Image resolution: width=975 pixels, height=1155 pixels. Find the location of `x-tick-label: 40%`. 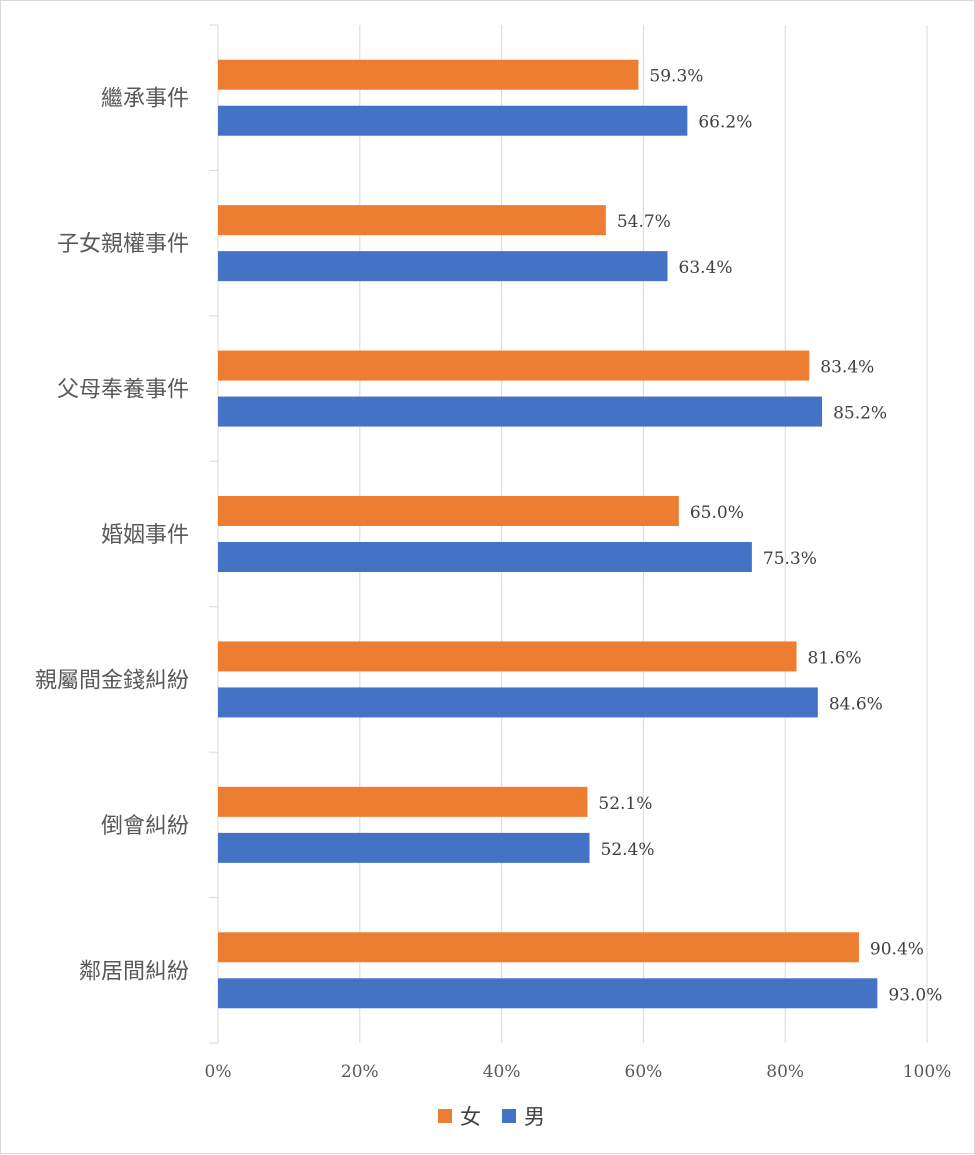

x-tick-label: 40% is located at coordinates (502, 1072).